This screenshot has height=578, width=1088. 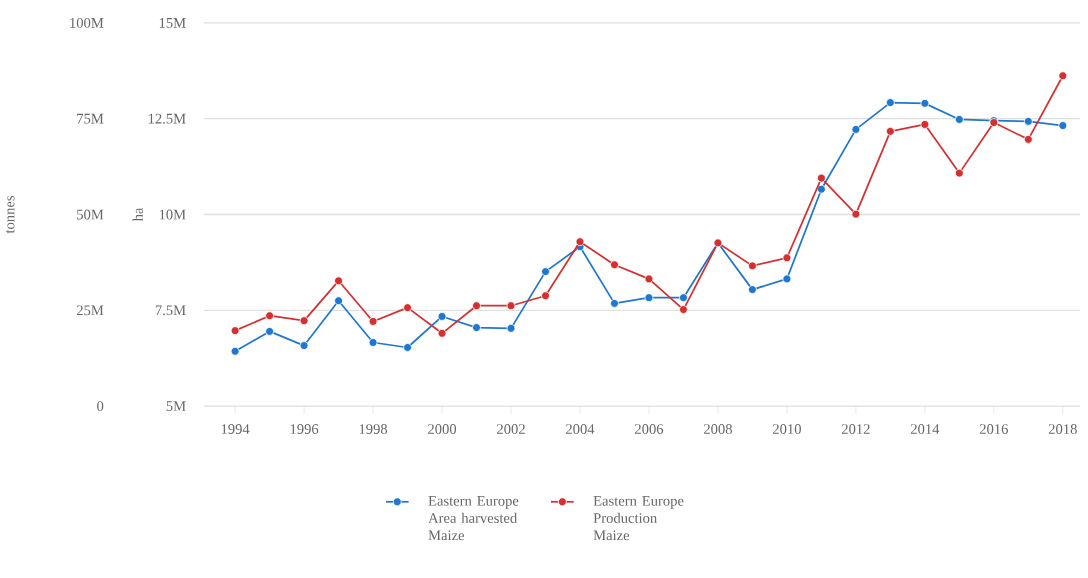 I want to click on x-tick-label: 1998, so click(x=373, y=428).